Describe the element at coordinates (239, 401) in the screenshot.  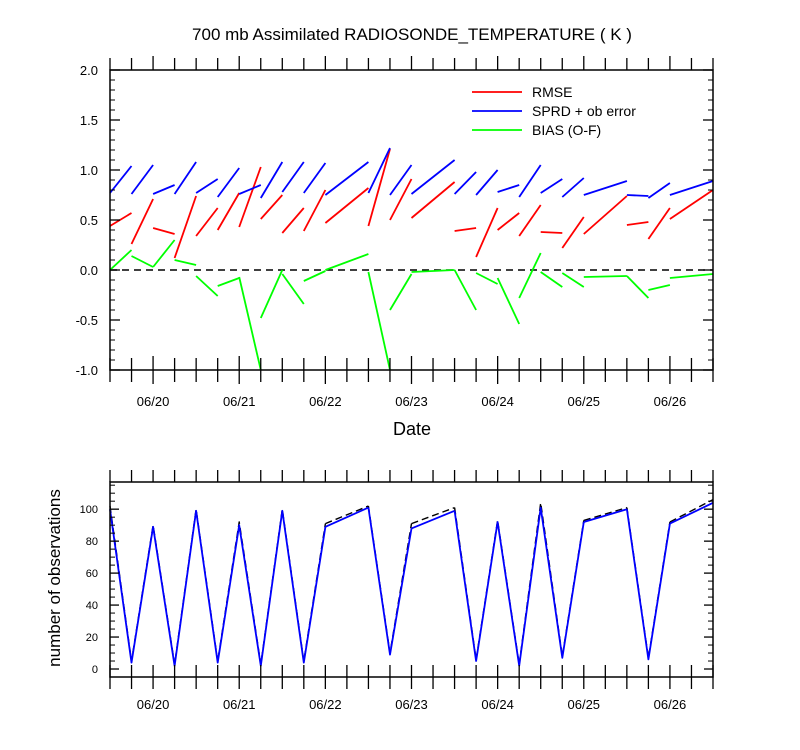
I see `top-x-tick-label: 06/21` at that location.